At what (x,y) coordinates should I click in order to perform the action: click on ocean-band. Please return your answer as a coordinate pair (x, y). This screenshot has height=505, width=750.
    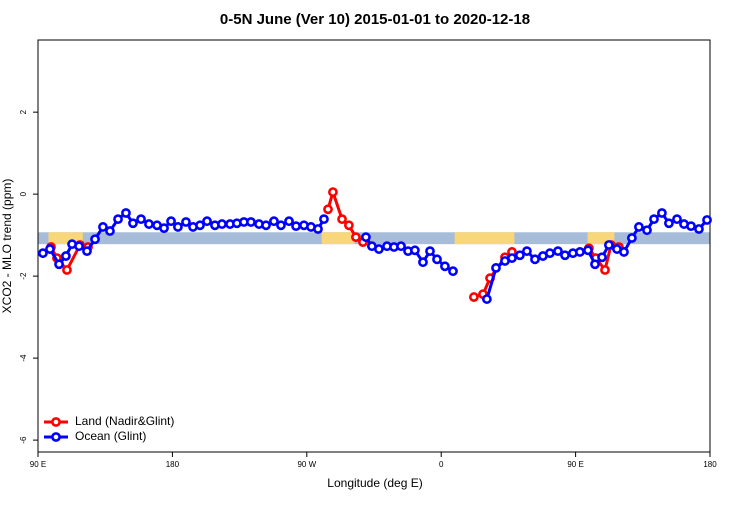
    Looking at the image, I should click on (374, 238).